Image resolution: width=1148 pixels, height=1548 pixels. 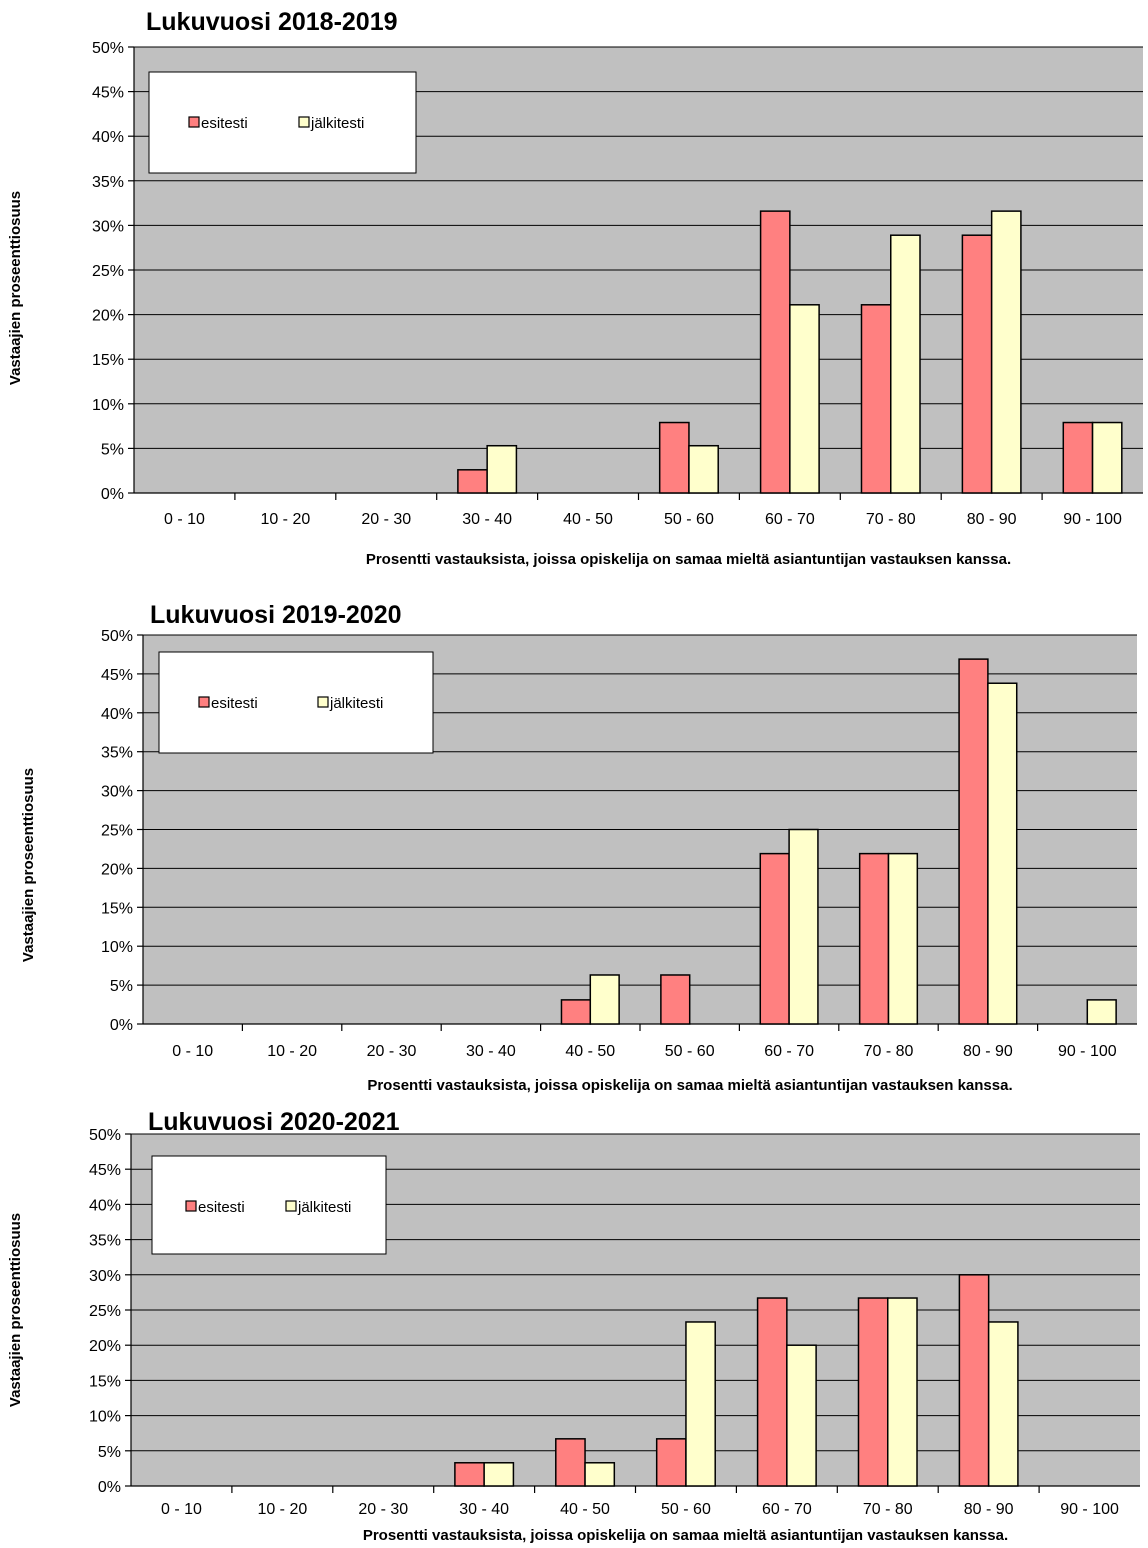 I want to click on y-tick-label: 10%, so click(x=108, y=405).